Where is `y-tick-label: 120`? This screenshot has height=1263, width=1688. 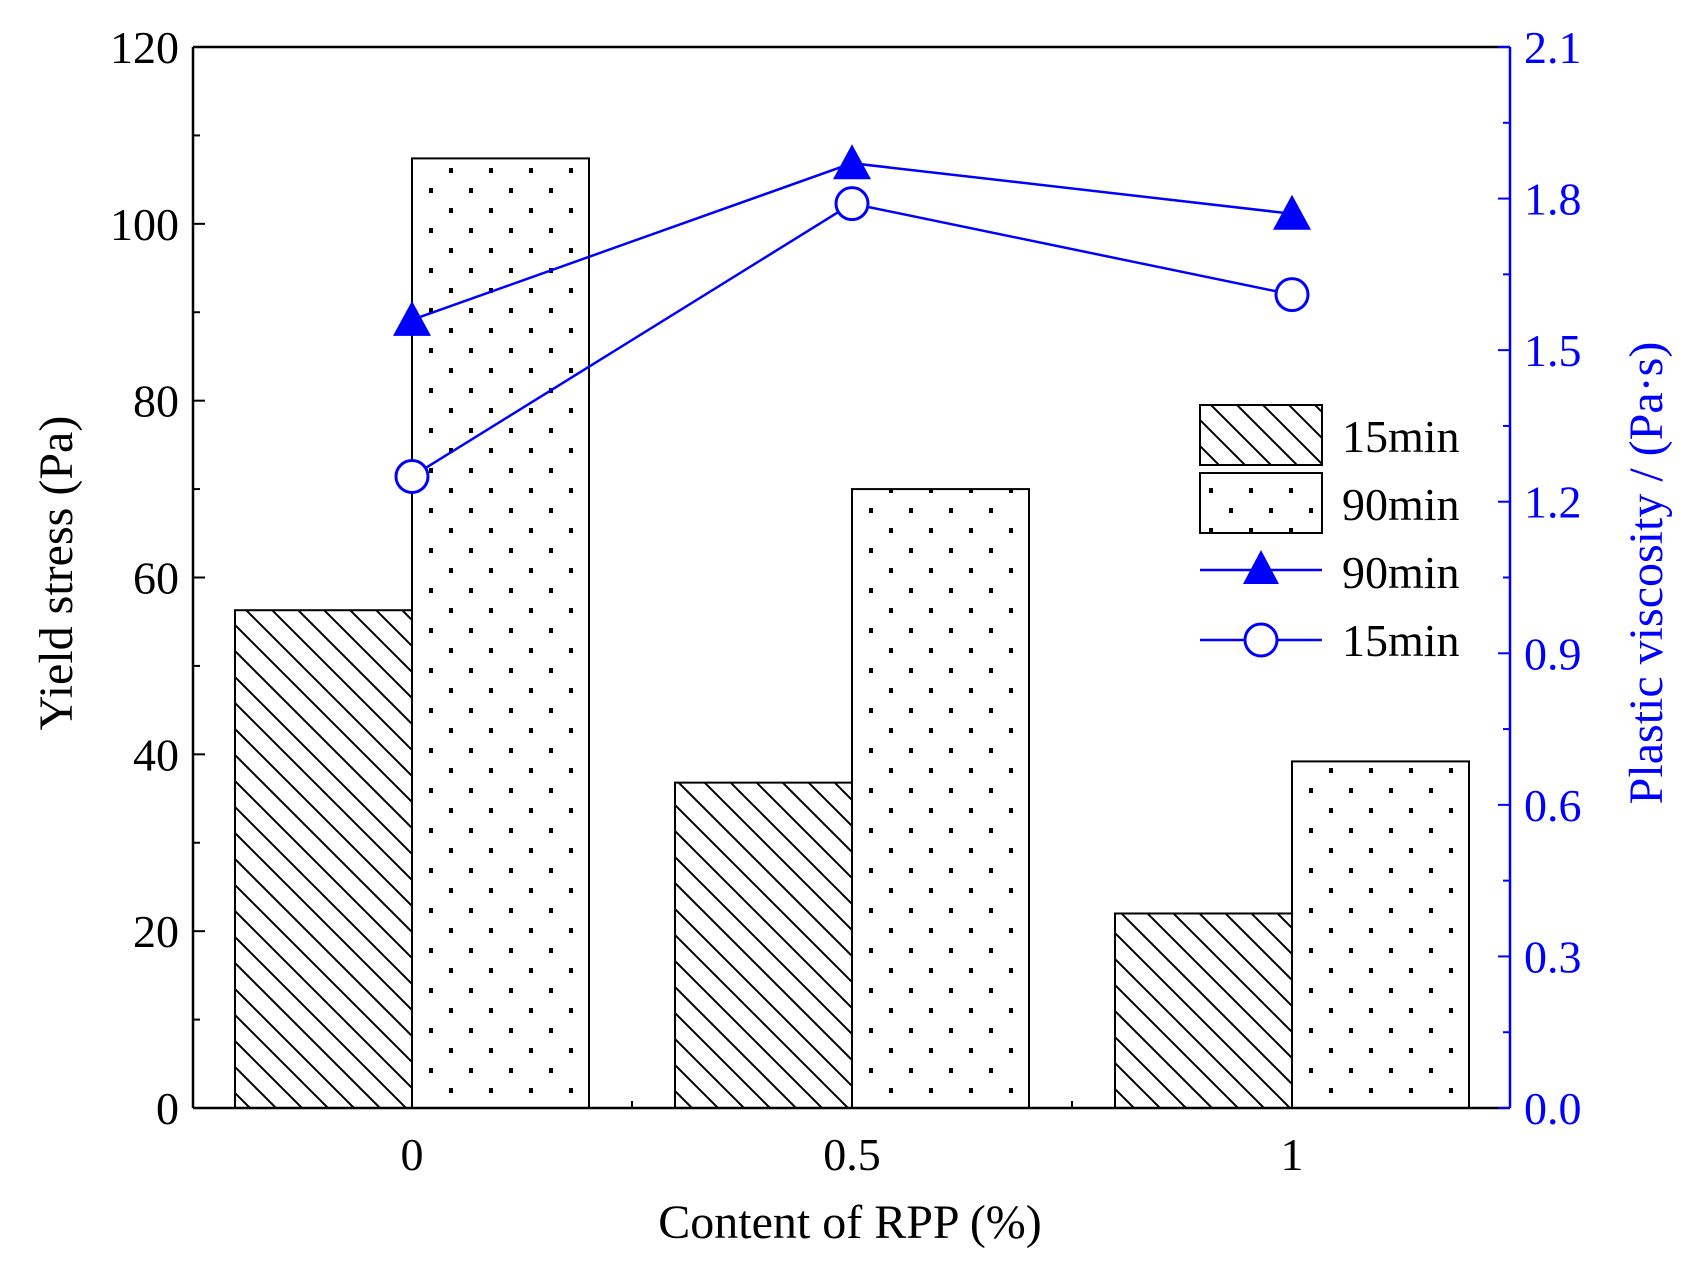
y-tick-label: 120 is located at coordinates (144, 47).